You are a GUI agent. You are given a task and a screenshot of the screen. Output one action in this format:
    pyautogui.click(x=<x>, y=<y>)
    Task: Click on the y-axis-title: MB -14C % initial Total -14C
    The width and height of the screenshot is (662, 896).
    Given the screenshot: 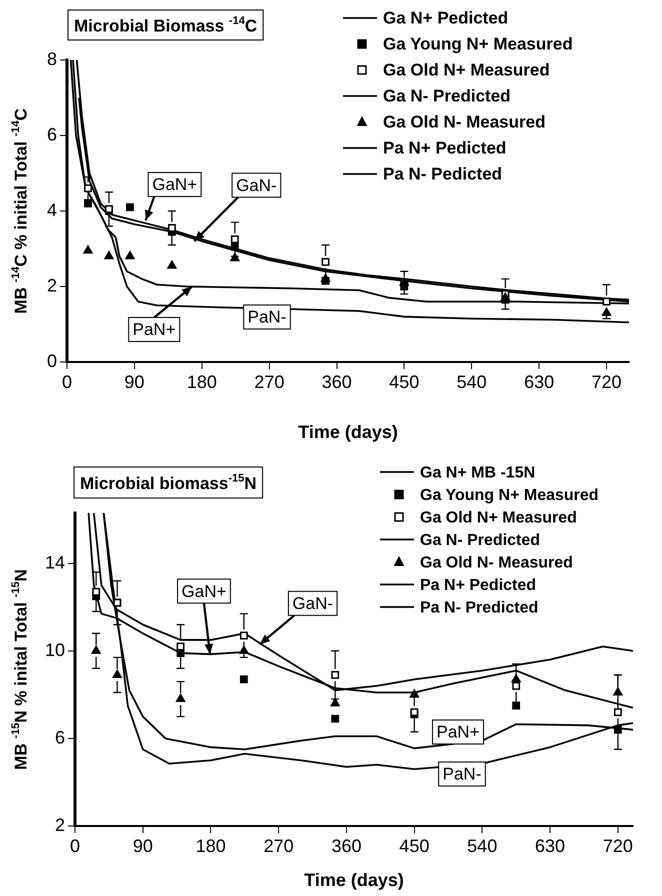 What is the action you would take?
    pyautogui.click(x=20, y=211)
    